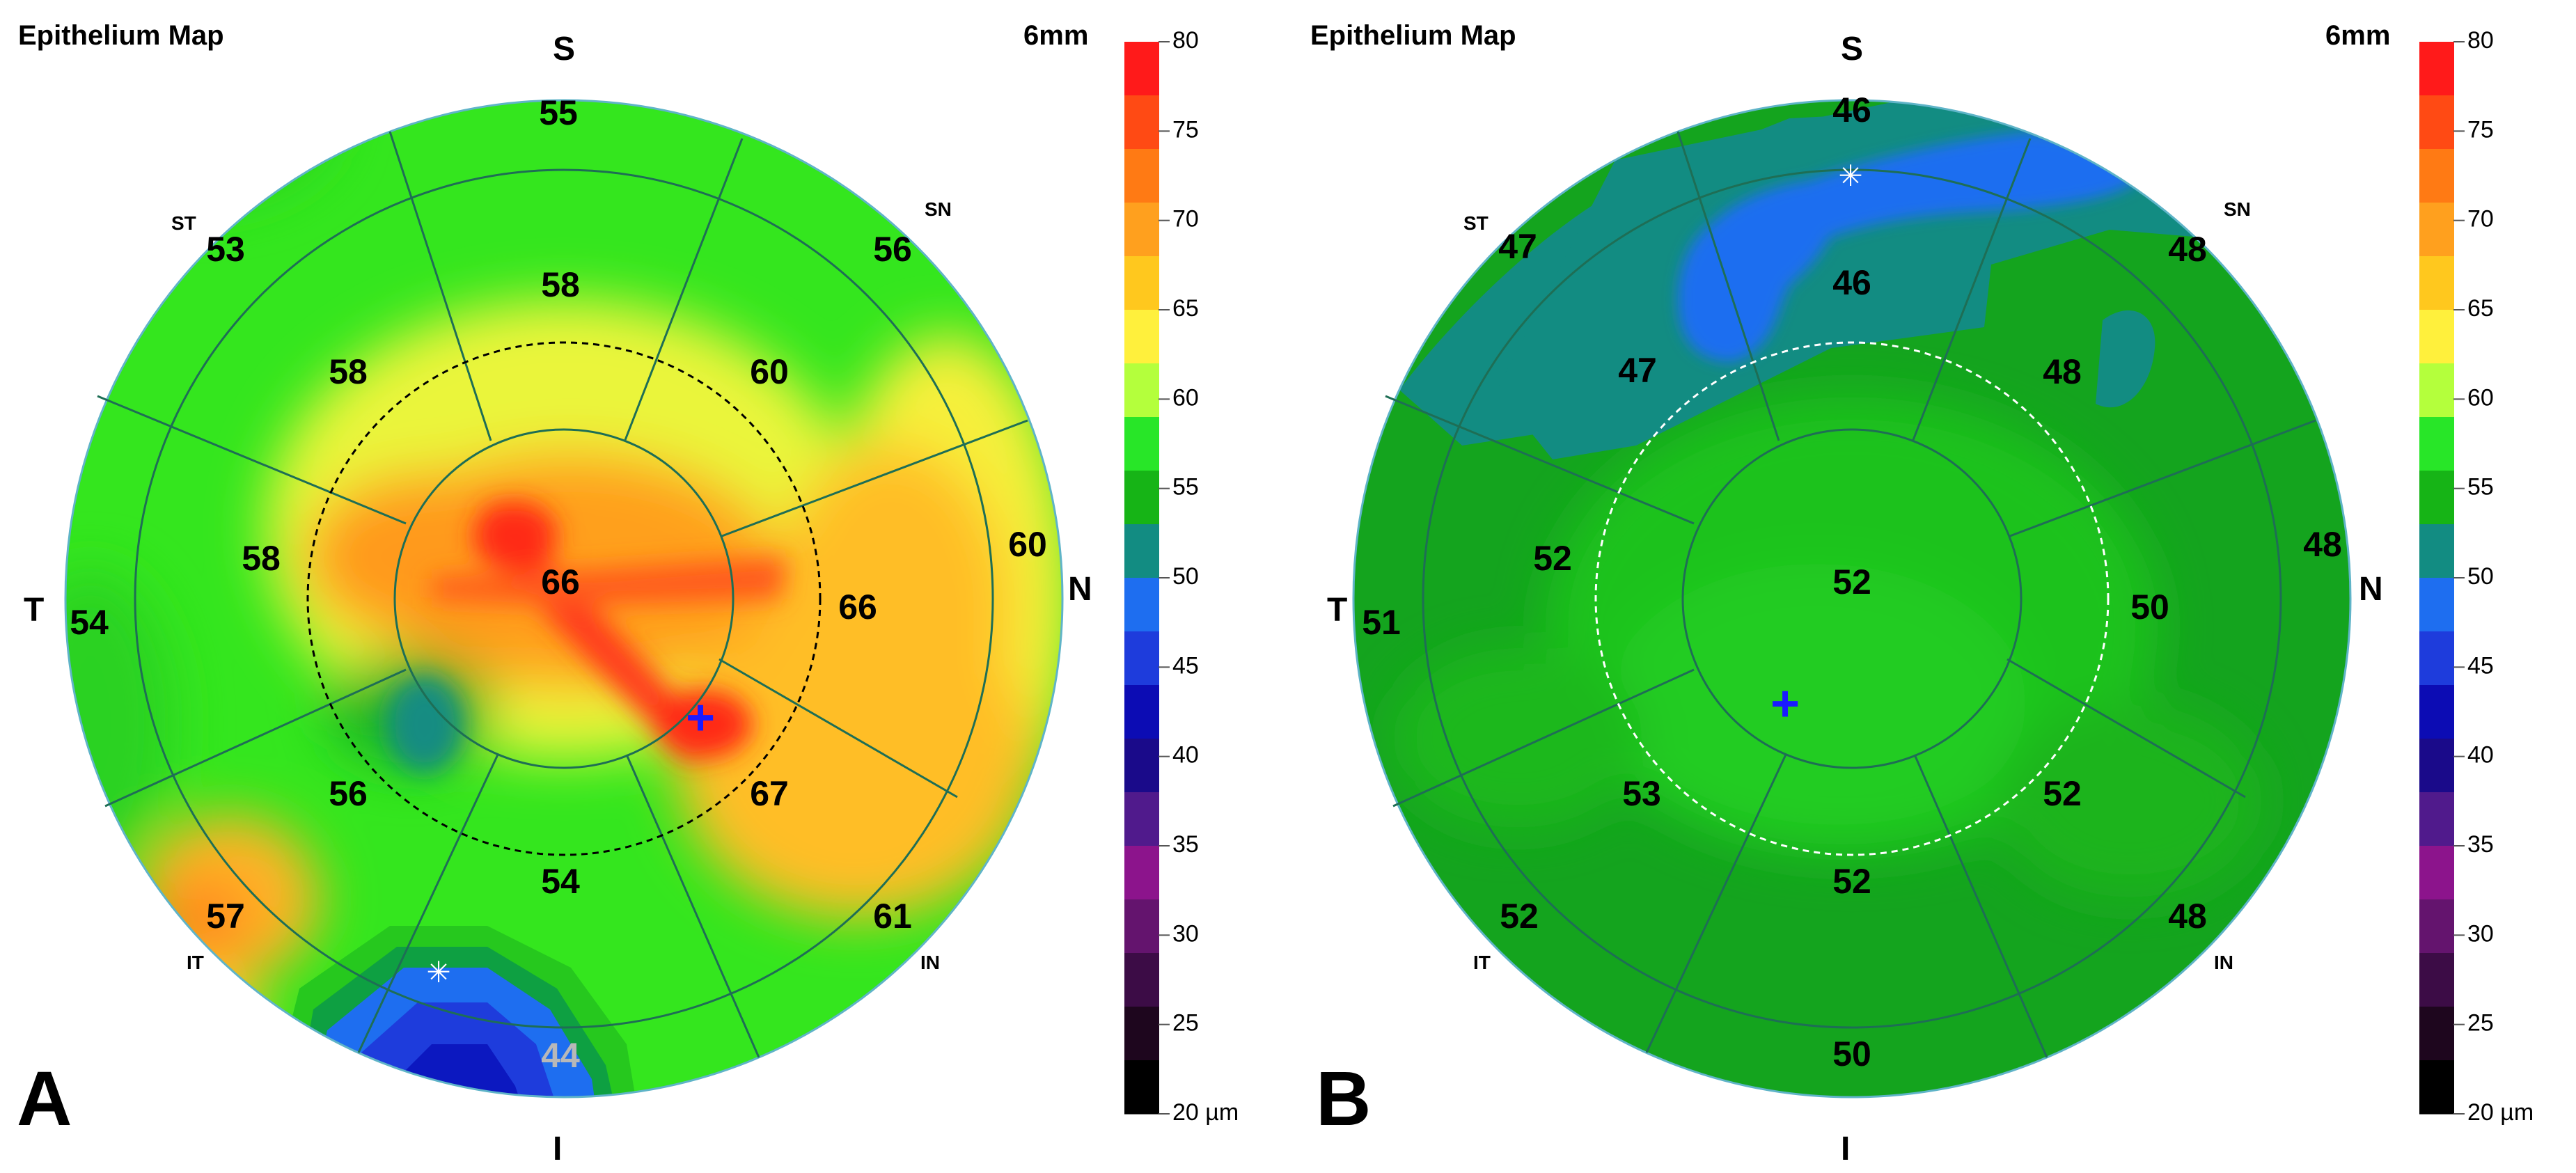 The width and height of the screenshot is (2576, 1173). What do you see at coordinates (1851, 282) in the screenshot?
I see `value-para-superior: 46` at bounding box center [1851, 282].